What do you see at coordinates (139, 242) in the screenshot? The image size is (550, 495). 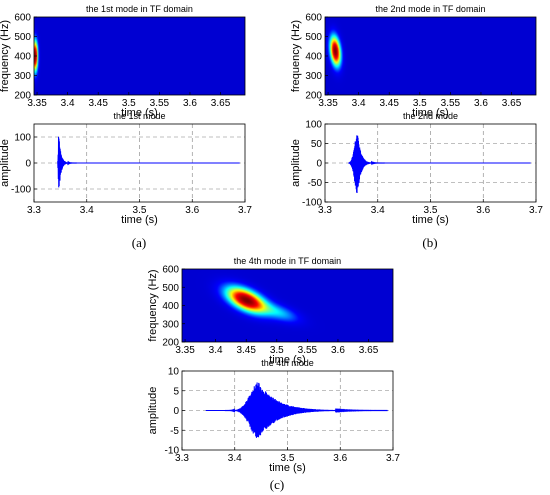 I see `panel-label-a: (a)` at bounding box center [139, 242].